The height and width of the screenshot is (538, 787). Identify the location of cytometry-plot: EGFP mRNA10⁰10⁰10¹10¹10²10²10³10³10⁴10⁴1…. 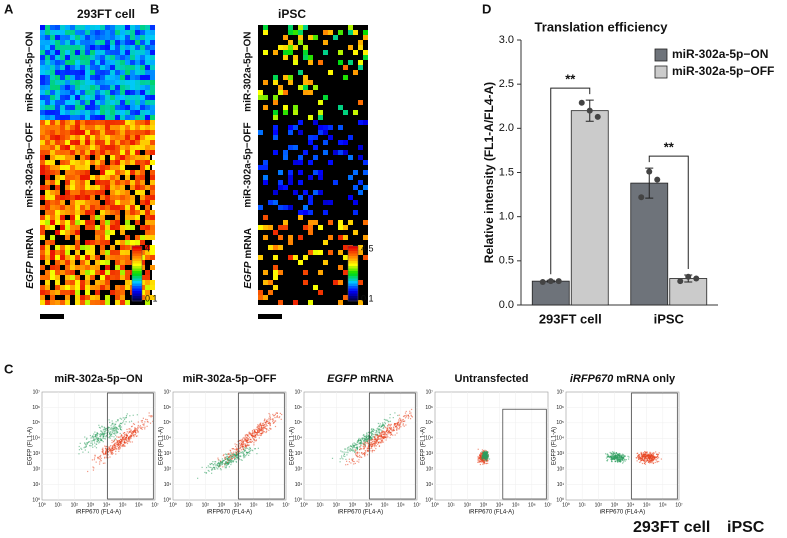
(355, 444).